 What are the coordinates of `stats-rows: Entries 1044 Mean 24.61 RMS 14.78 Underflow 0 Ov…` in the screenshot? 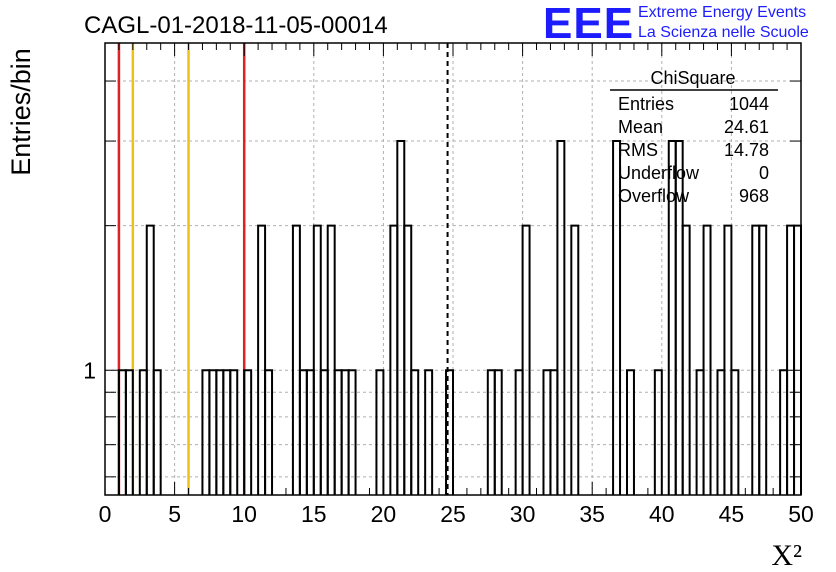 It's located at (693, 150).